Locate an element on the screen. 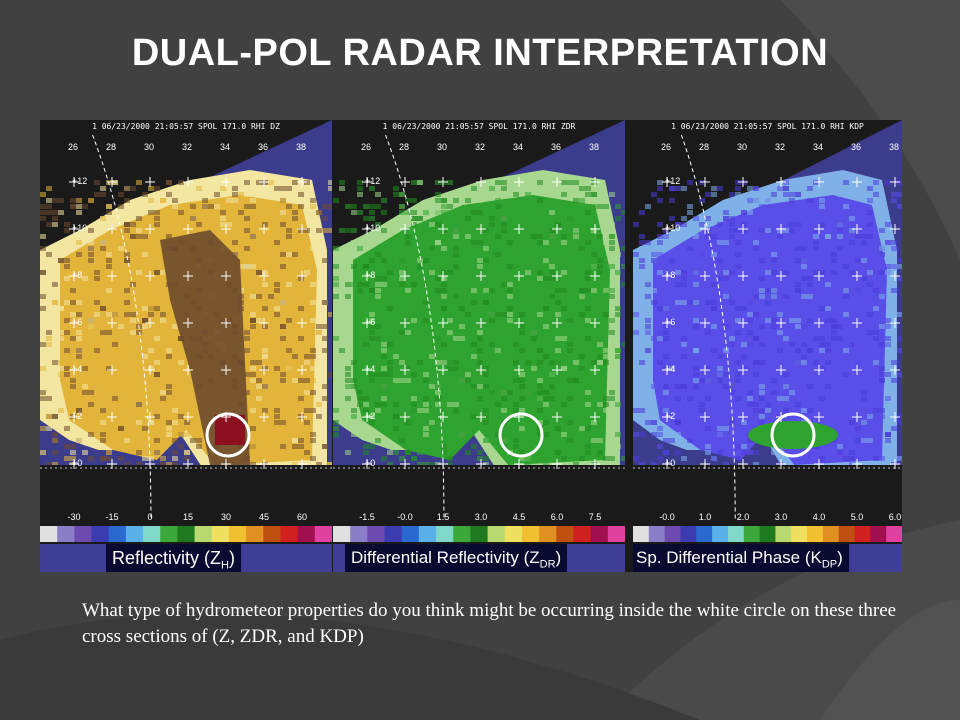  colorbar-tick-label: 0 is located at coordinates (150, 517).